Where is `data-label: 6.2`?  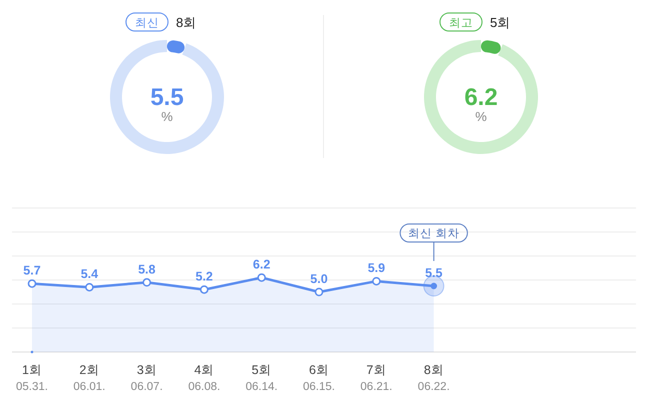 data-label: 6.2 is located at coordinates (261, 265).